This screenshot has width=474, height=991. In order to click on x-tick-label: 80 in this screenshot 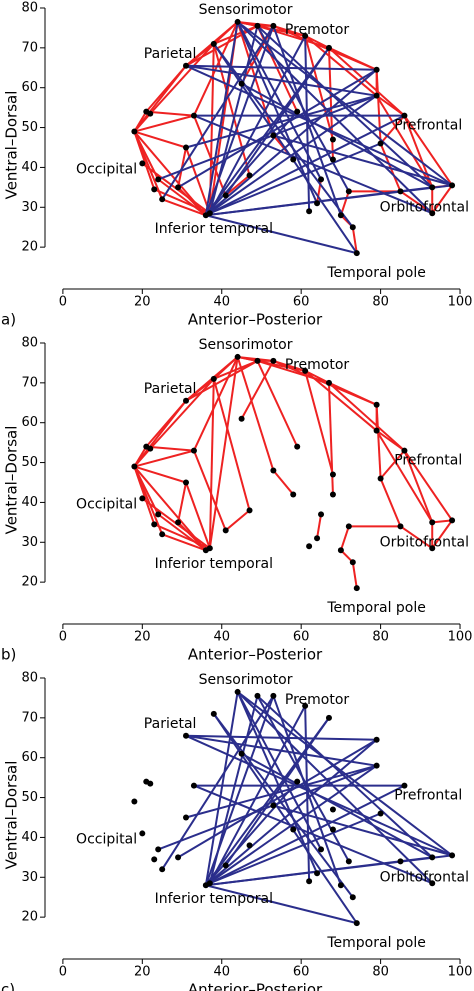, I will do `click(380, 637)`.